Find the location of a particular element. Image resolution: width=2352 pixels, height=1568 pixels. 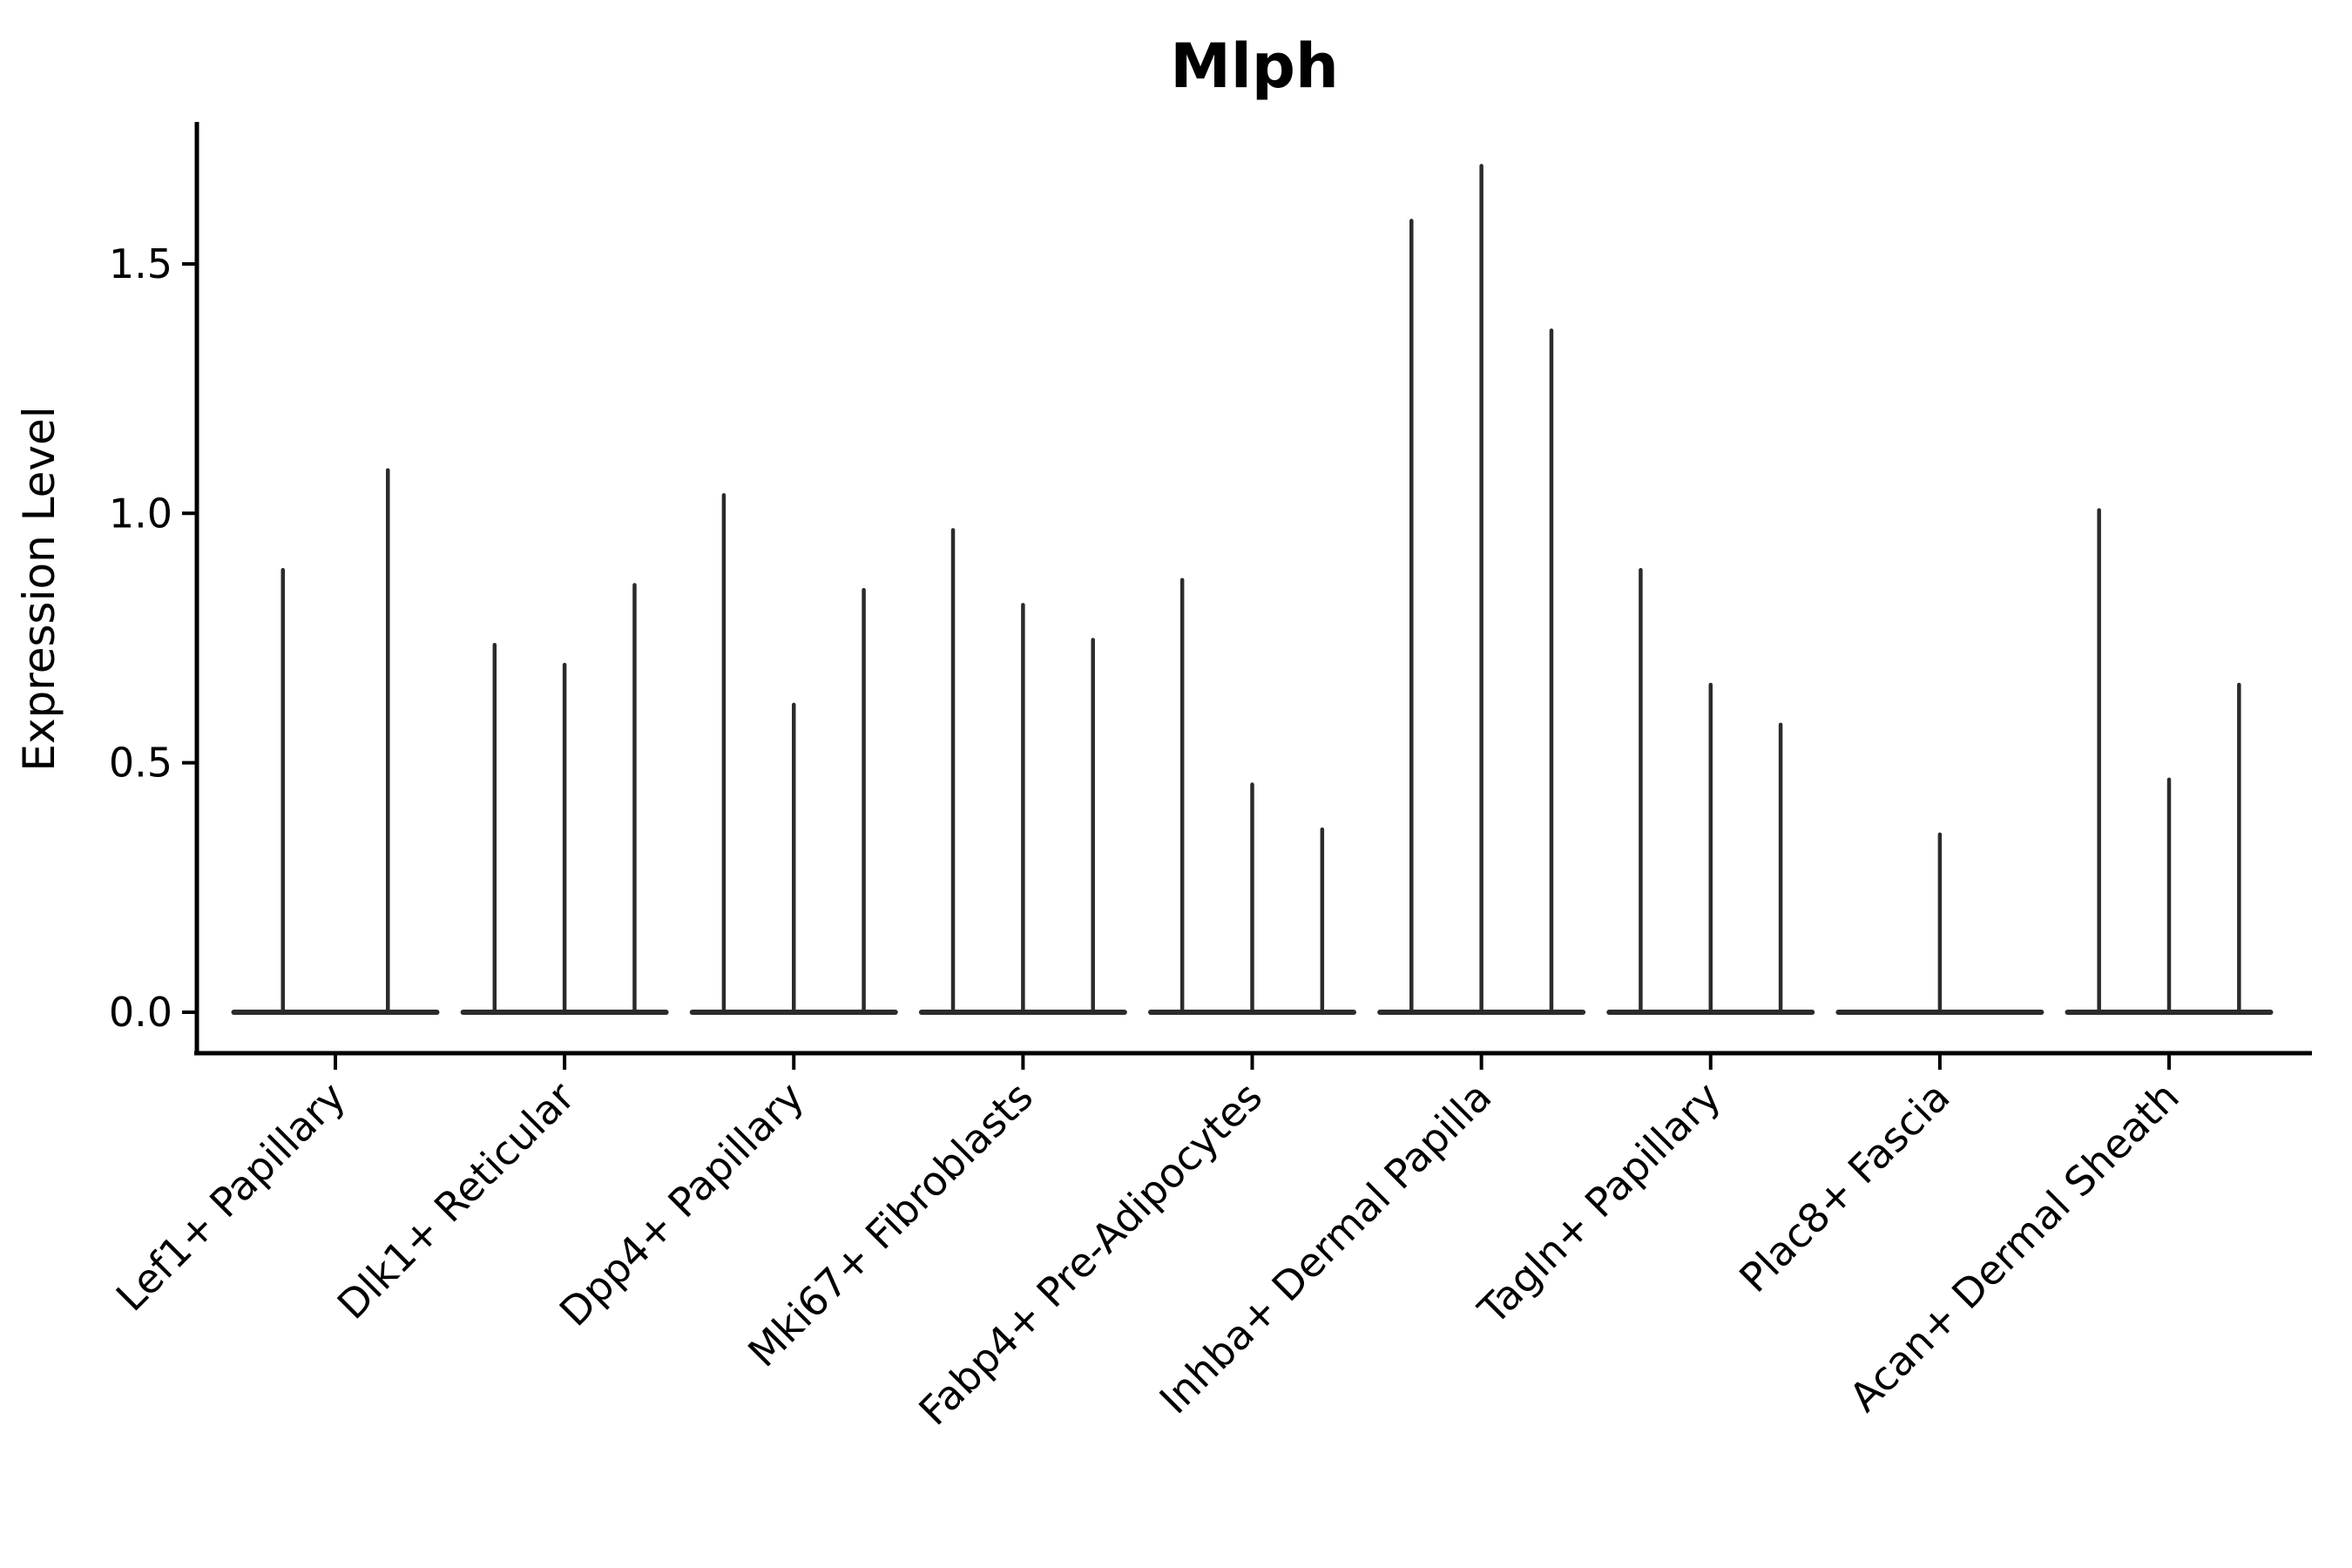

x-tick-label: Lef1+ Papillary is located at coordinates (231, 1197).